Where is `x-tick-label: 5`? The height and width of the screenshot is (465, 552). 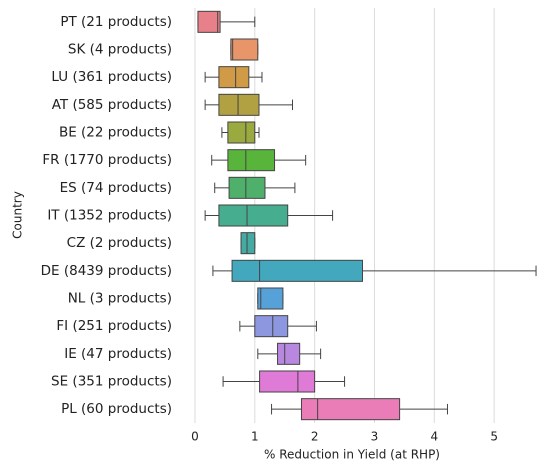
x-tick-label: 5 is located at coordinates (494, 437).